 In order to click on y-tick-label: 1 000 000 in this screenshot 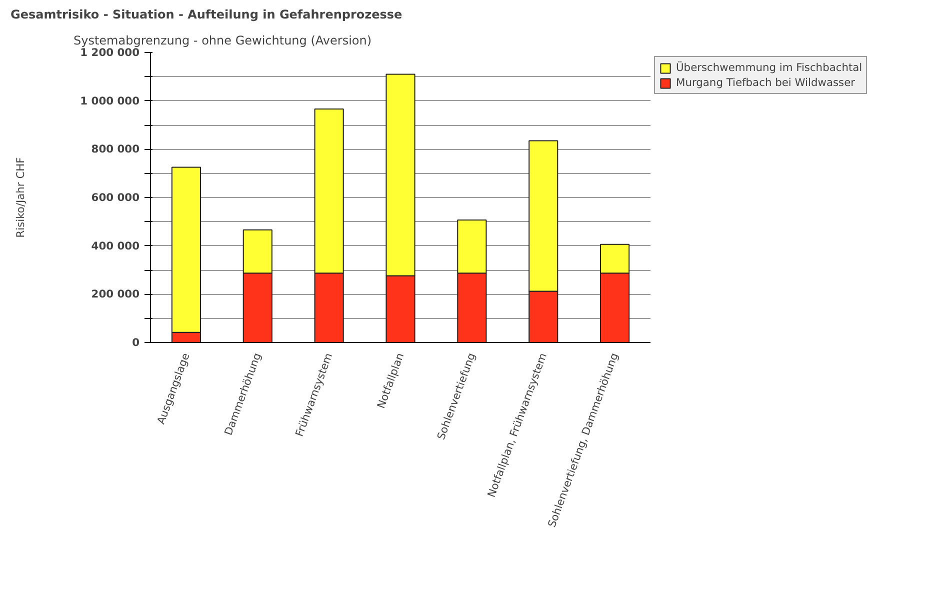, I will do `click(110, 101)`.